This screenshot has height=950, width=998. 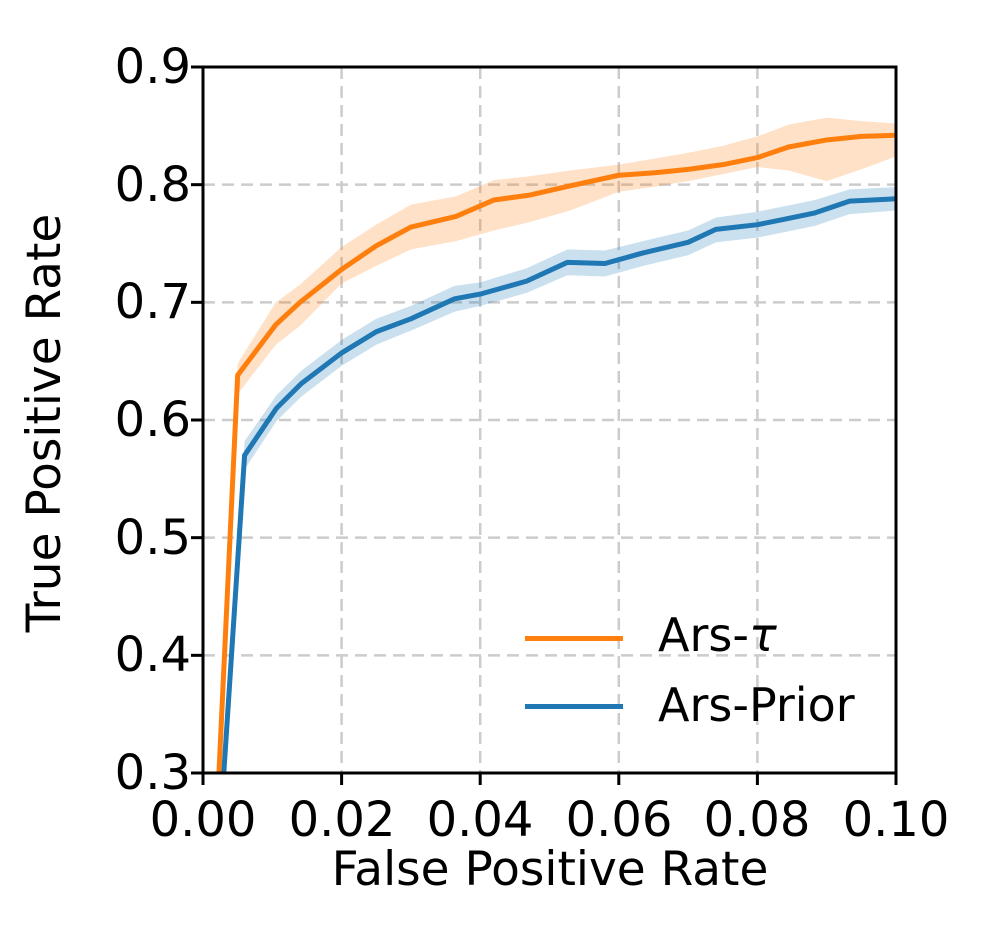 What do you see at coordinates (152, 538) in the screenshot?
I see `y-tick-label: 0.5` at bounding box center [152, 538].